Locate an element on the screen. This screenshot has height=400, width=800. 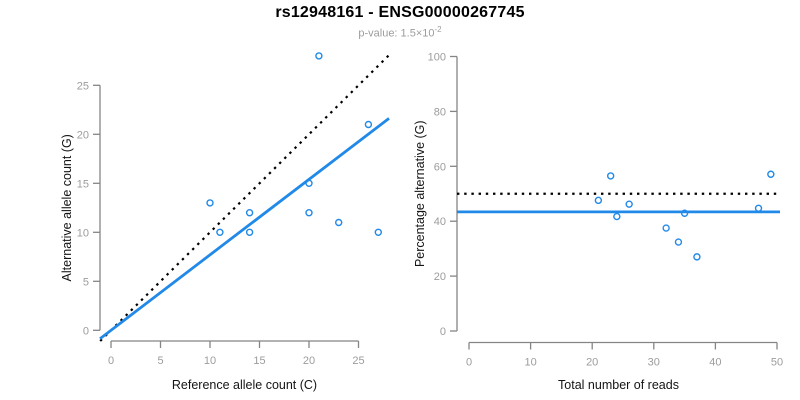
x-tick-label: 15 is located at coordinates (259, 361).